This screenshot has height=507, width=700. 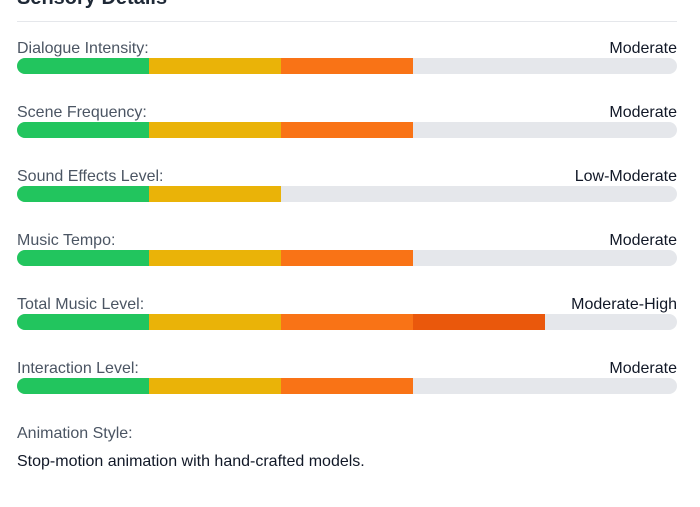 I want to click on meter-label: Dialogue Intensity:, so click(x=83, y=48).